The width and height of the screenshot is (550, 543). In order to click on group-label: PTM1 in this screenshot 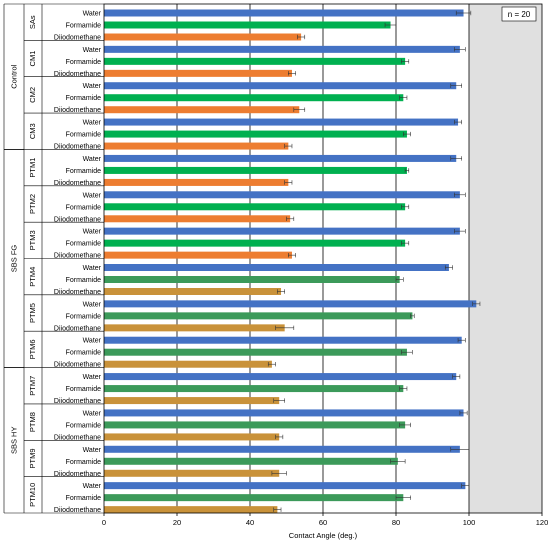, I will do `click(32, 168)`.